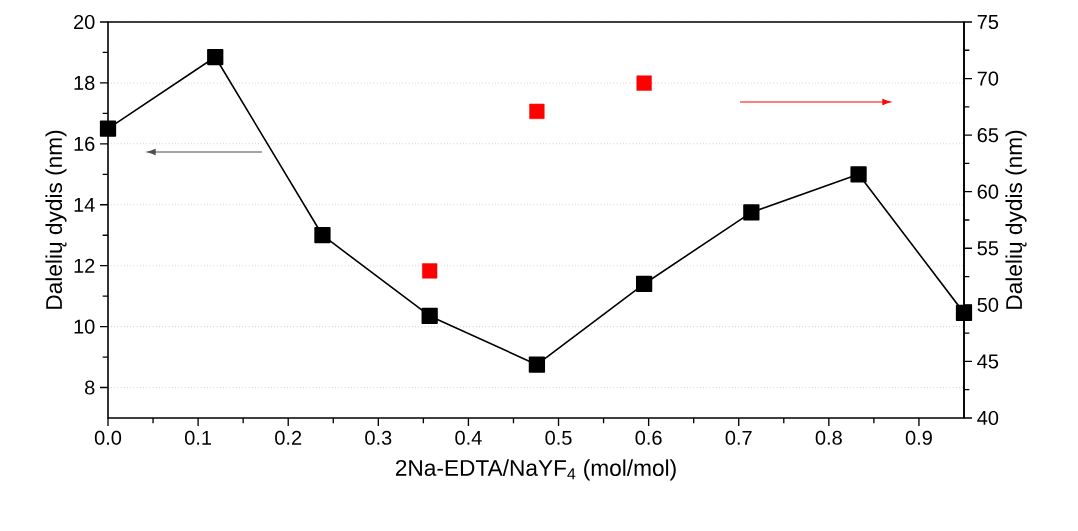  I want to click on y-tick-label: 14, so click(84, 204).